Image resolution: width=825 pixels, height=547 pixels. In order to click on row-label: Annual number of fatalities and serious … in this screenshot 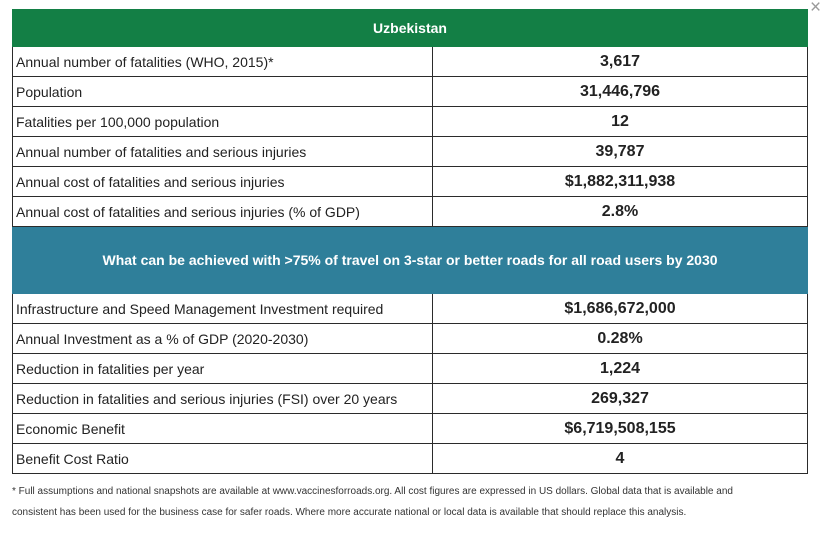, I will do `click(222, 151)`.